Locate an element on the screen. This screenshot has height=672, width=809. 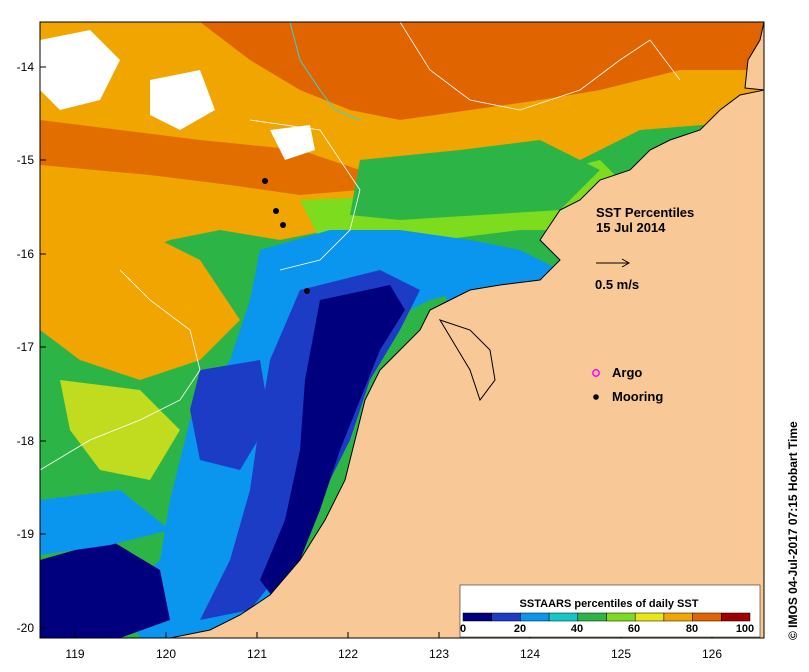
colorbar-tick: 60 is located at coordinates (634, 629).